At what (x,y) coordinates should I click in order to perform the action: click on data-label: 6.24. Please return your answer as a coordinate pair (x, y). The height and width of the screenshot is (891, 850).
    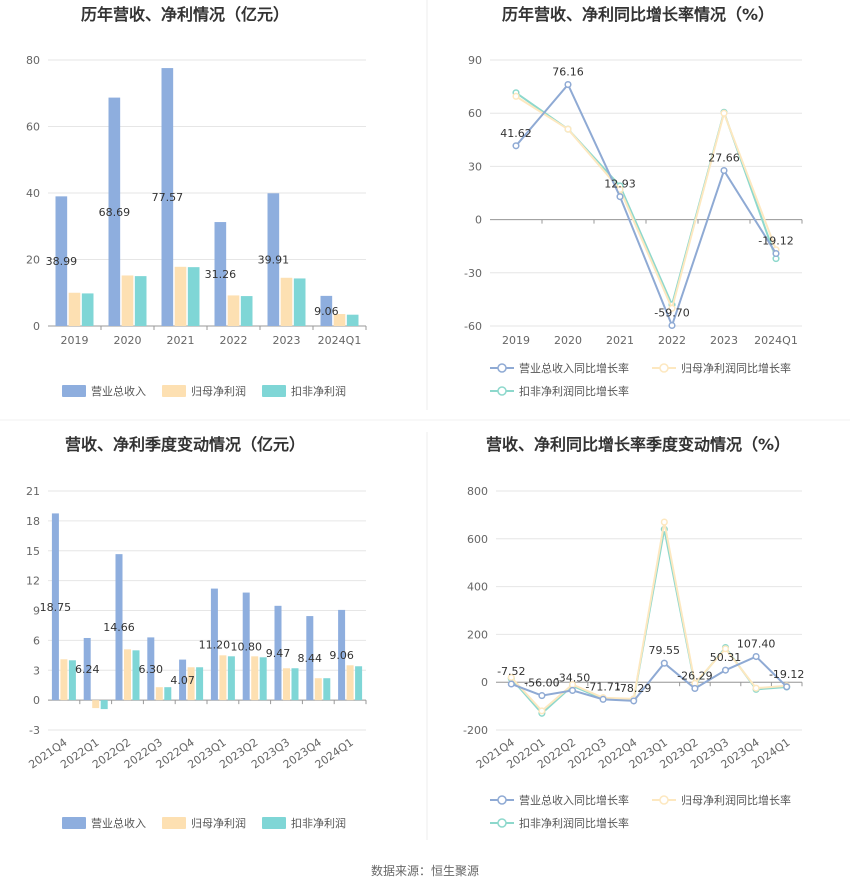
    Looking at the image, I should click on (87, 669).